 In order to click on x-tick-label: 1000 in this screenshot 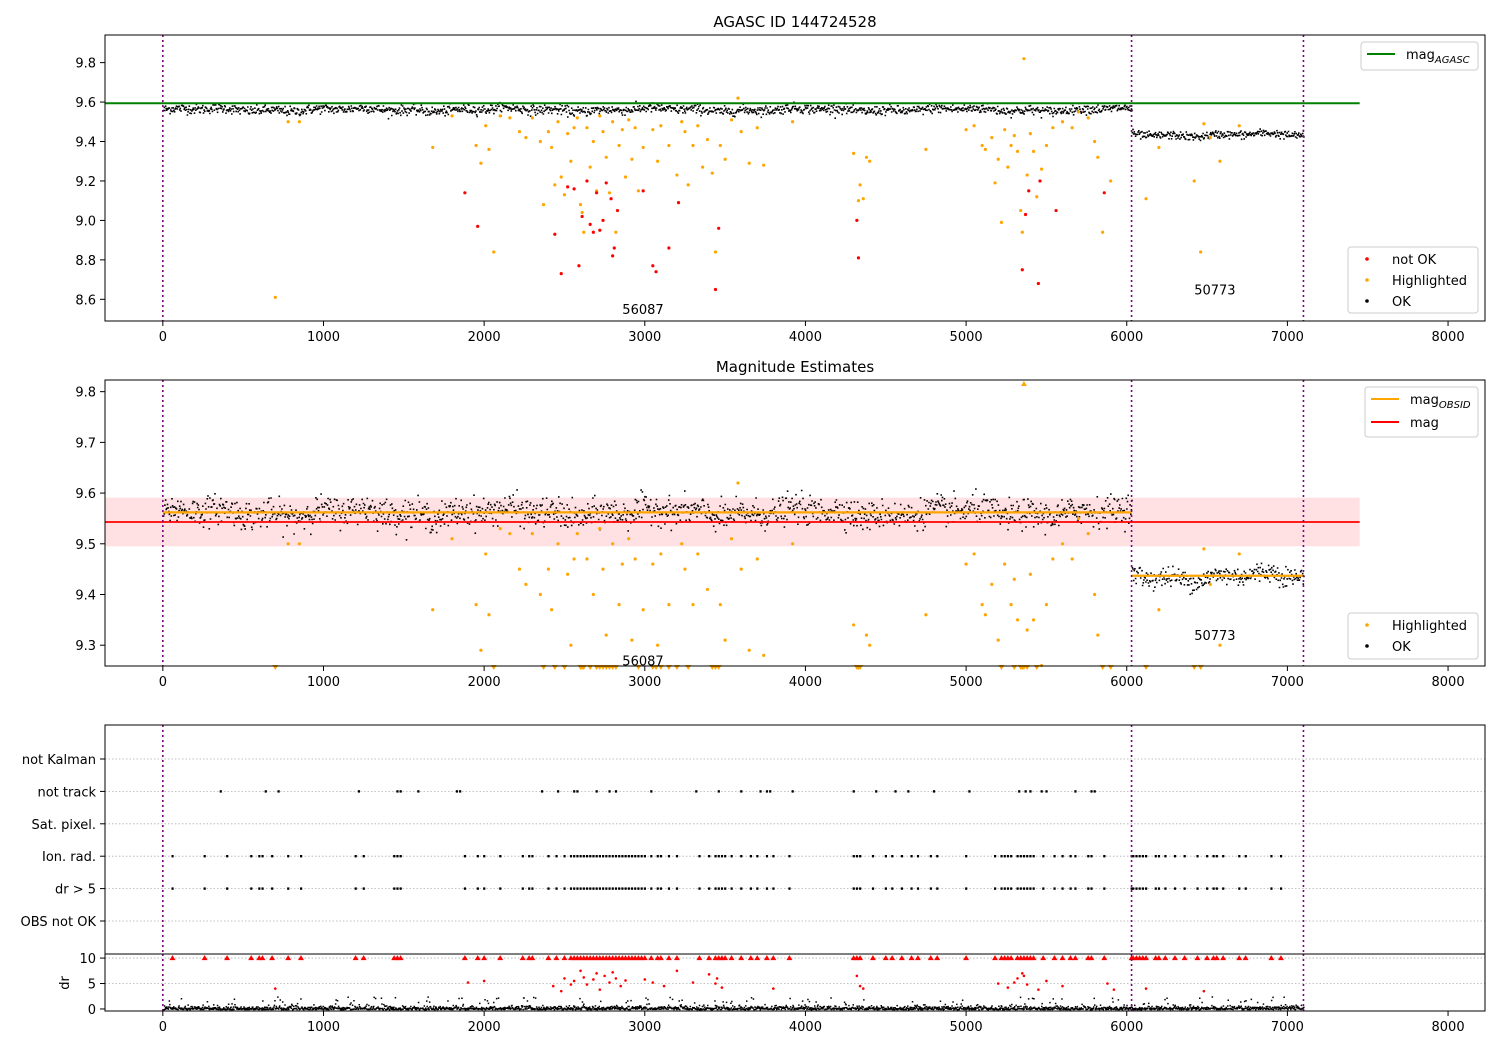, I will do `click(323, 682)`.